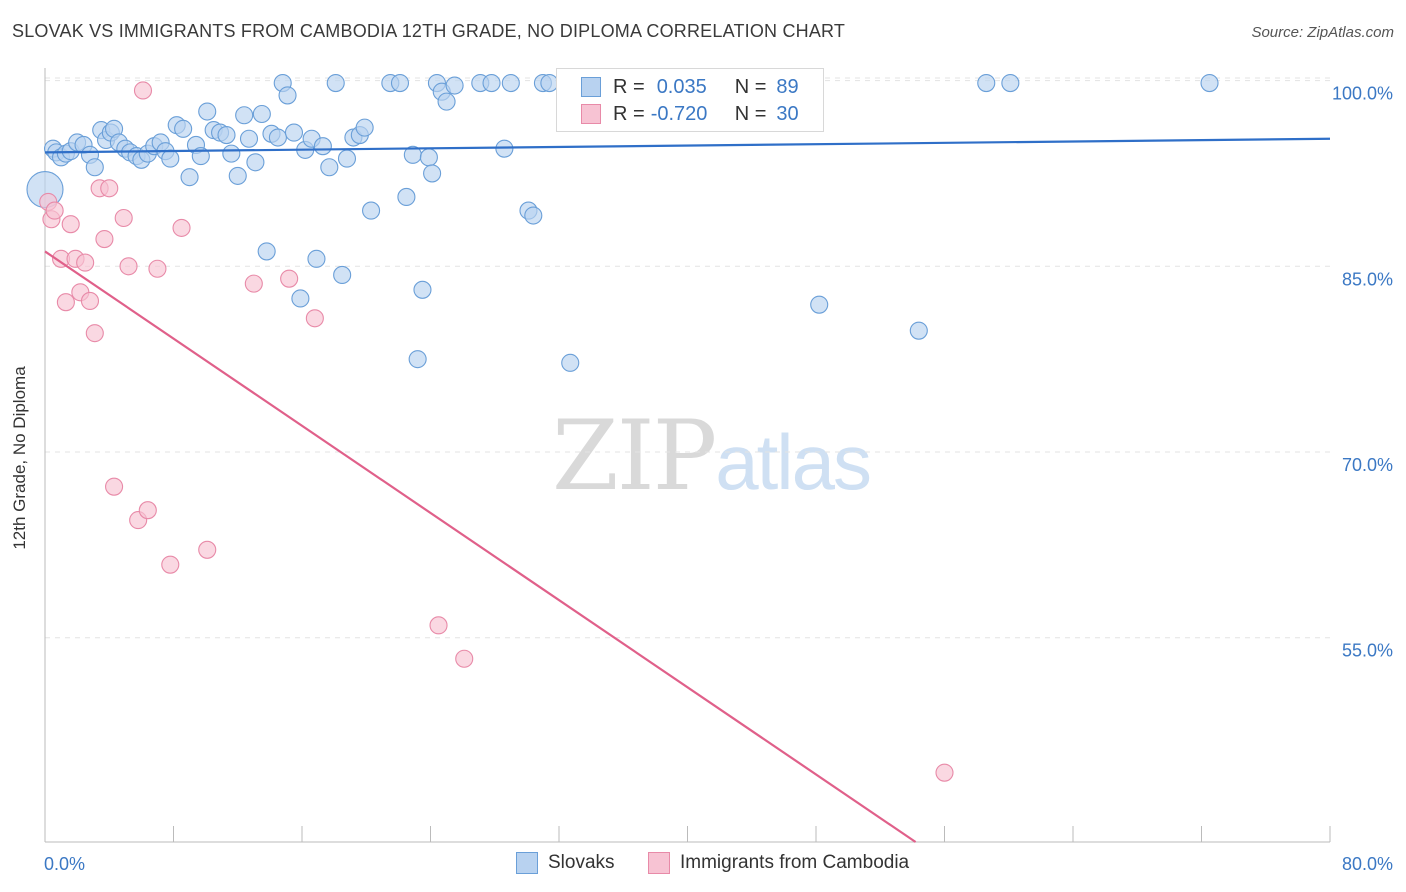  Describe the element at coordinates (687, 145) in the screenshot. I see `trend-line-slovaks` at that location.